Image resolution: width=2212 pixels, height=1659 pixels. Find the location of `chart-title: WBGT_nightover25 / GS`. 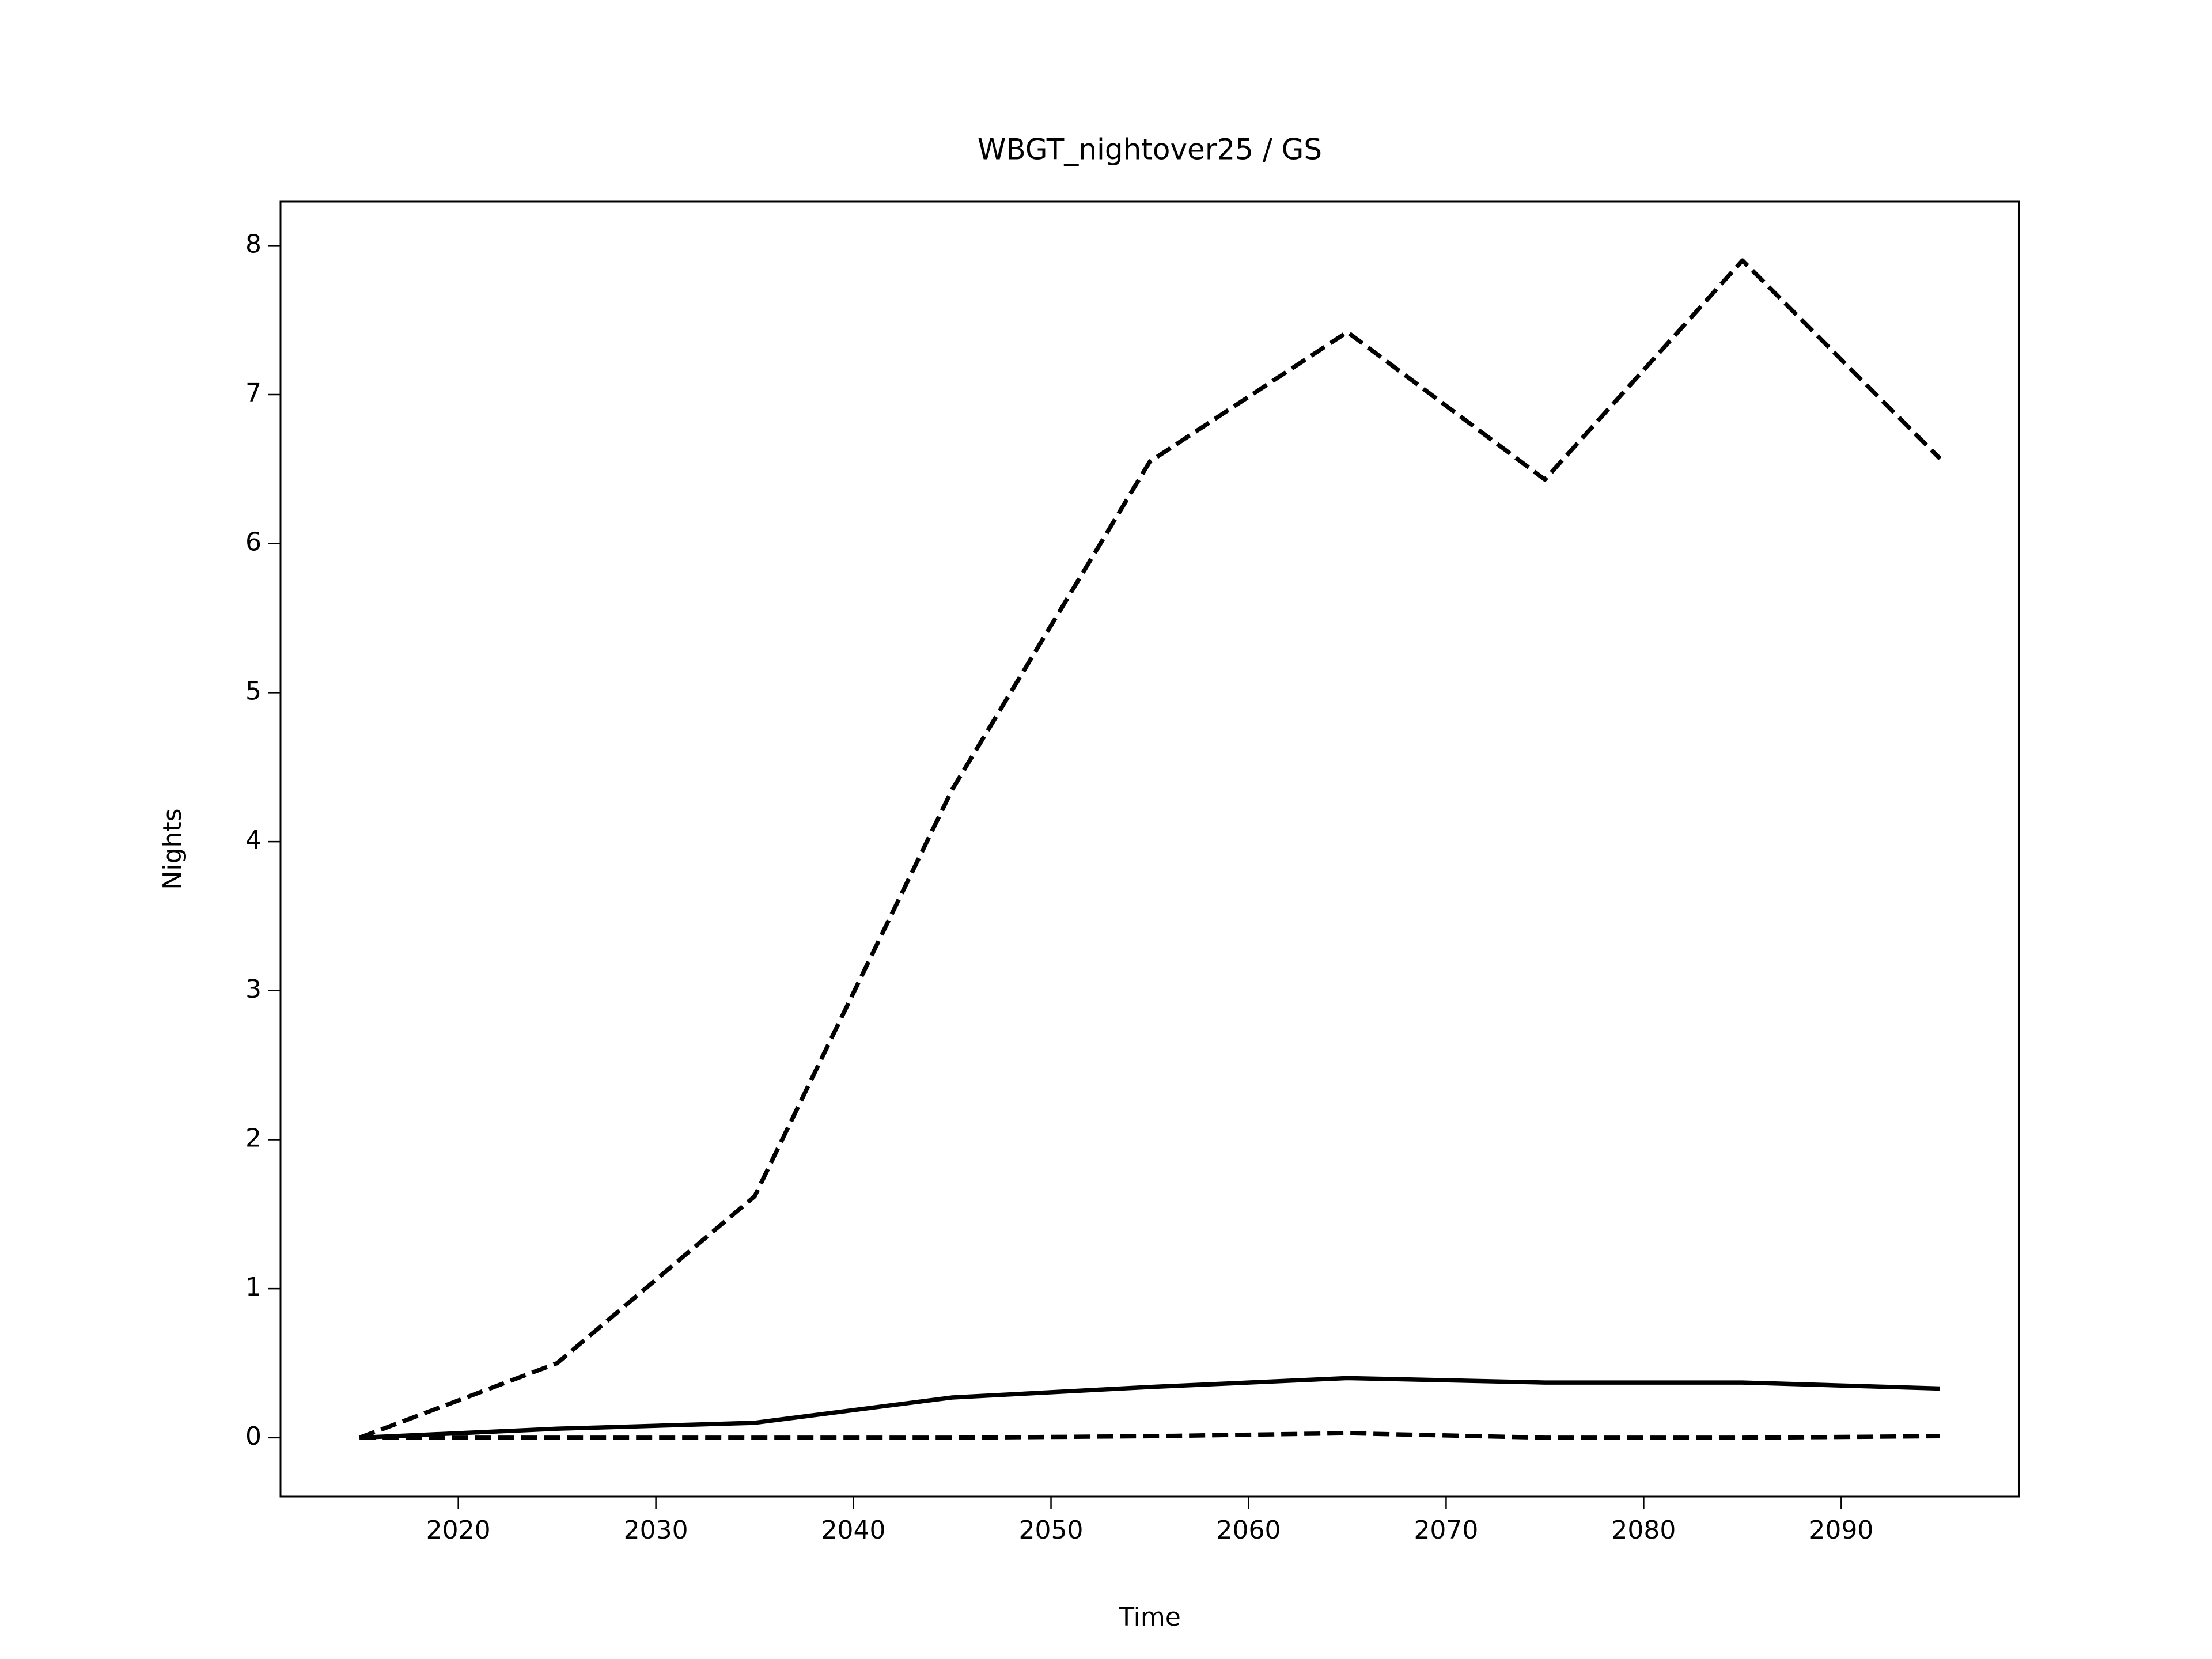

chart-title: WBGT_nightover25 / GS is located at coordinates (1150, 149).